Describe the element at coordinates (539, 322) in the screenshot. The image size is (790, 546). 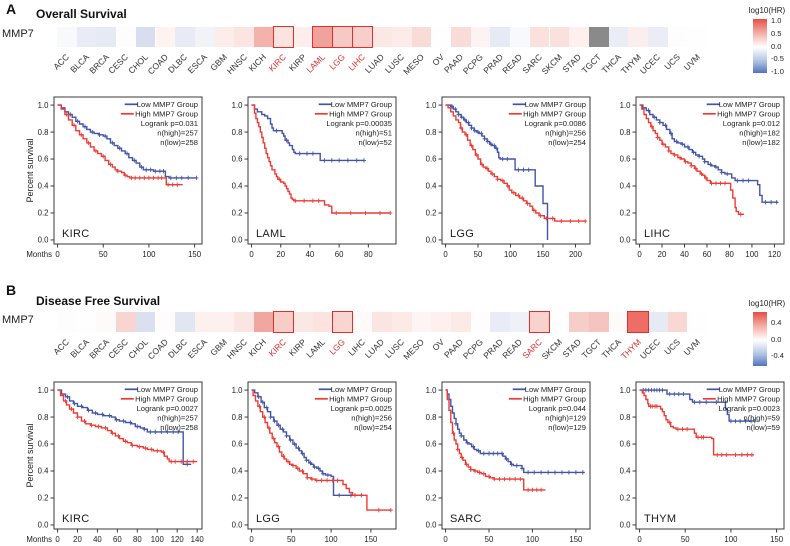
I see `heatmap-cell-SARC` at that location.